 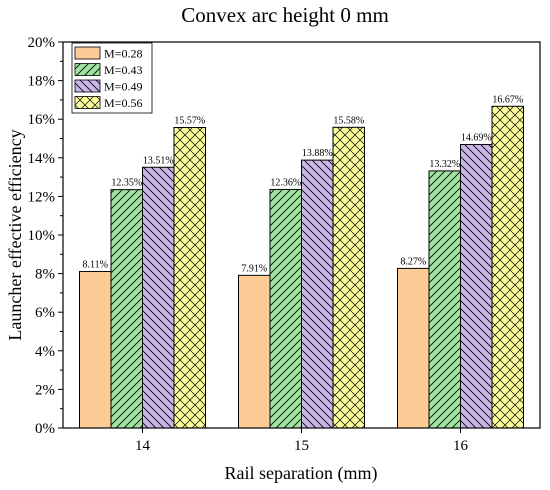 What do you see at coordinates (301, 446) in the screenshot?
I see `x-tick-label: 15` at bounding box center [301, 446].